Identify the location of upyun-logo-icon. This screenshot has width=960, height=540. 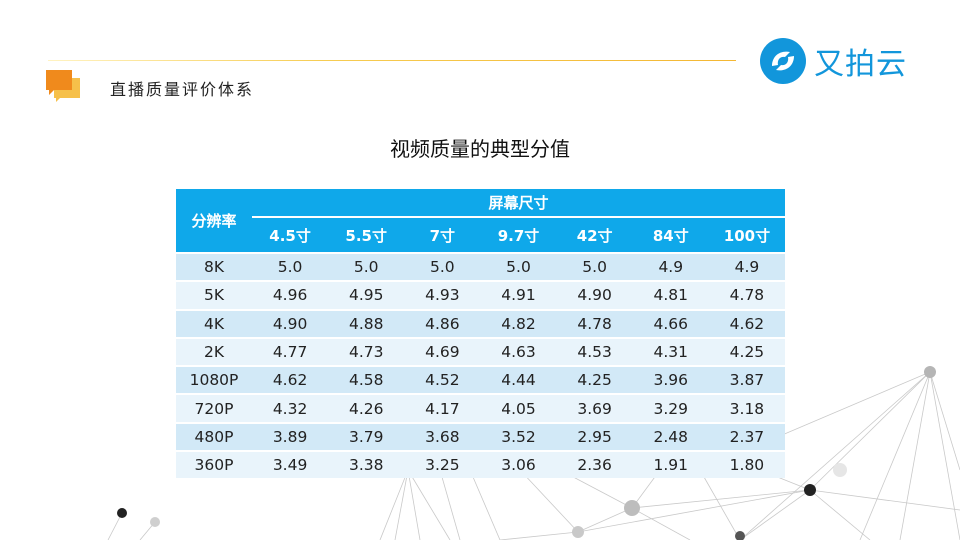
(783, 61).